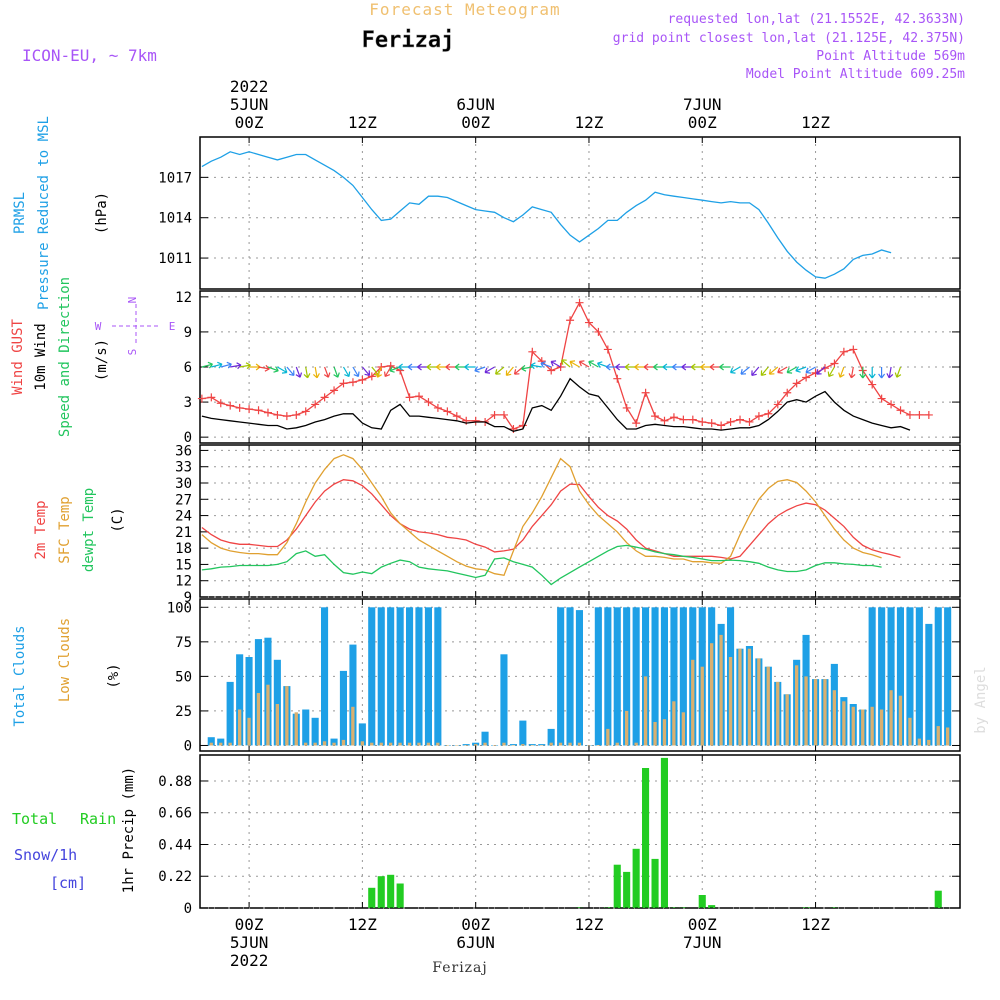  Describe the element at coordinates (44, 213) in the screenshot. I see `pressure-label-2: Pressure Reduced to MSL` at that location.